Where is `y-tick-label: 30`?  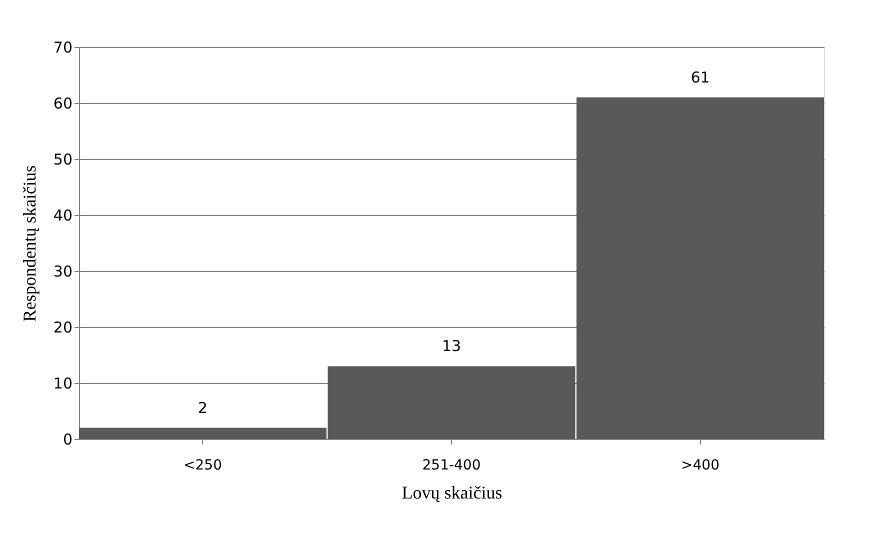
y-tick-label: 30 is located at coordinates (62, 271).